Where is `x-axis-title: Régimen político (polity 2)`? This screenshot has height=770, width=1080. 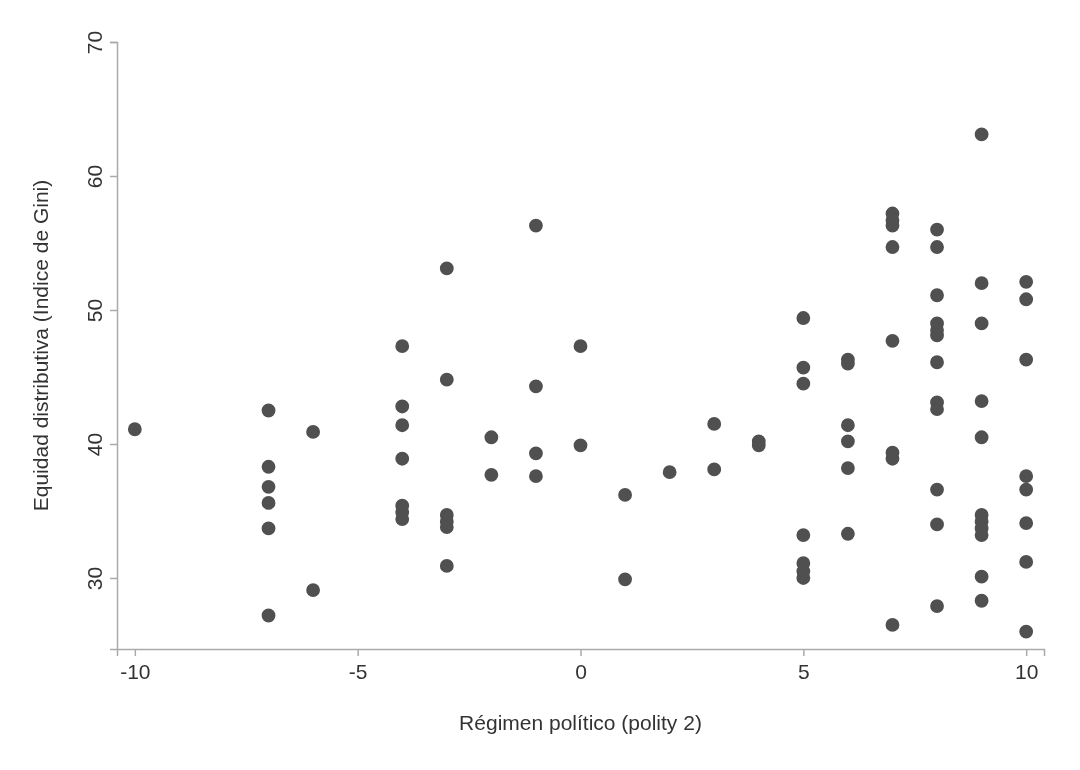 x-axis-title: Régimen político (polity 2) is located at coordinates (580, 722).